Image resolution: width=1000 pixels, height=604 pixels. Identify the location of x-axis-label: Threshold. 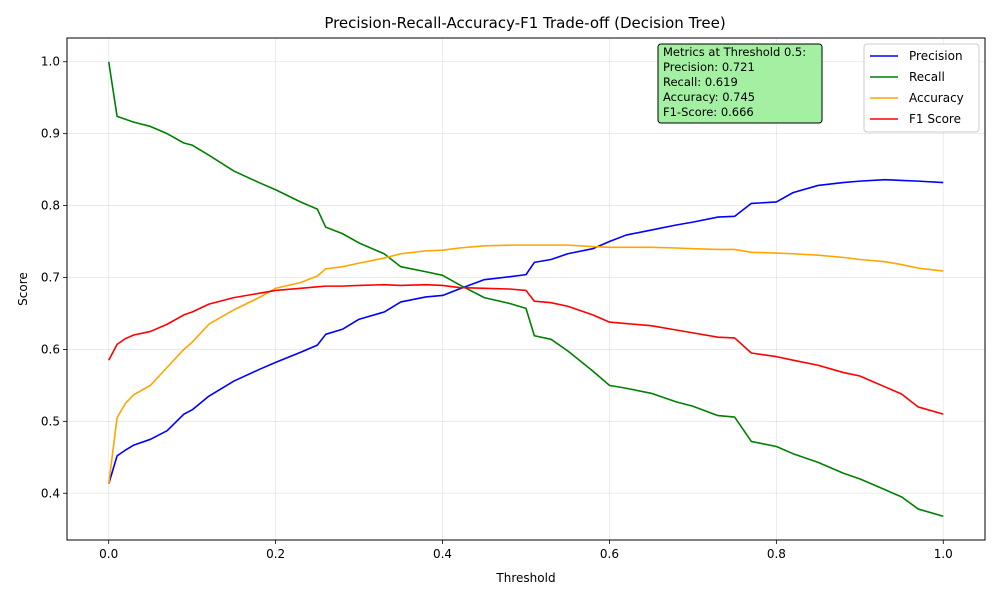
(525, 578).